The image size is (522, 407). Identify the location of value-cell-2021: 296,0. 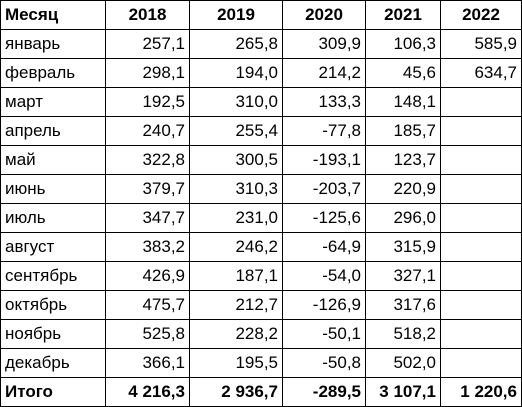
(403, 218).